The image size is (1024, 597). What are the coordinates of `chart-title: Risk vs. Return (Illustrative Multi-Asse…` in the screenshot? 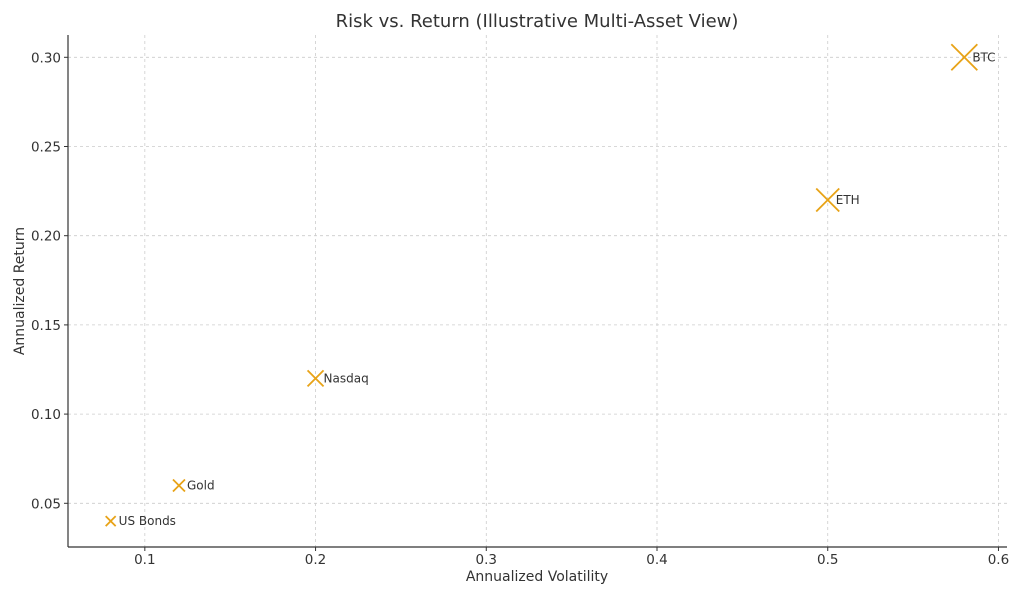 It's located at (537, 21).